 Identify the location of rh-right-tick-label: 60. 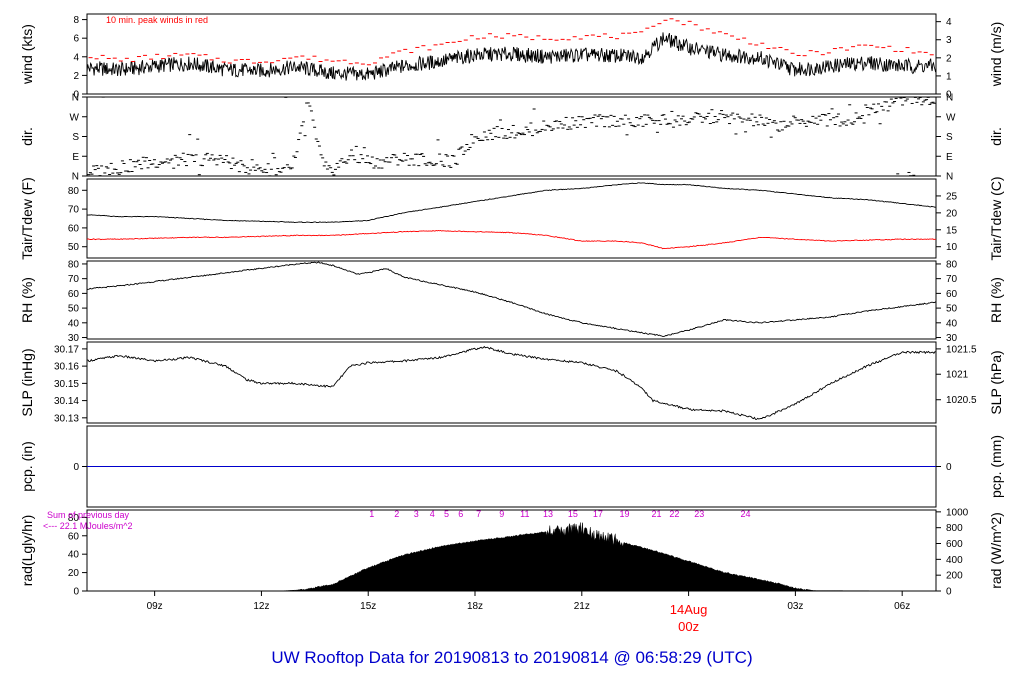
(952, 294).